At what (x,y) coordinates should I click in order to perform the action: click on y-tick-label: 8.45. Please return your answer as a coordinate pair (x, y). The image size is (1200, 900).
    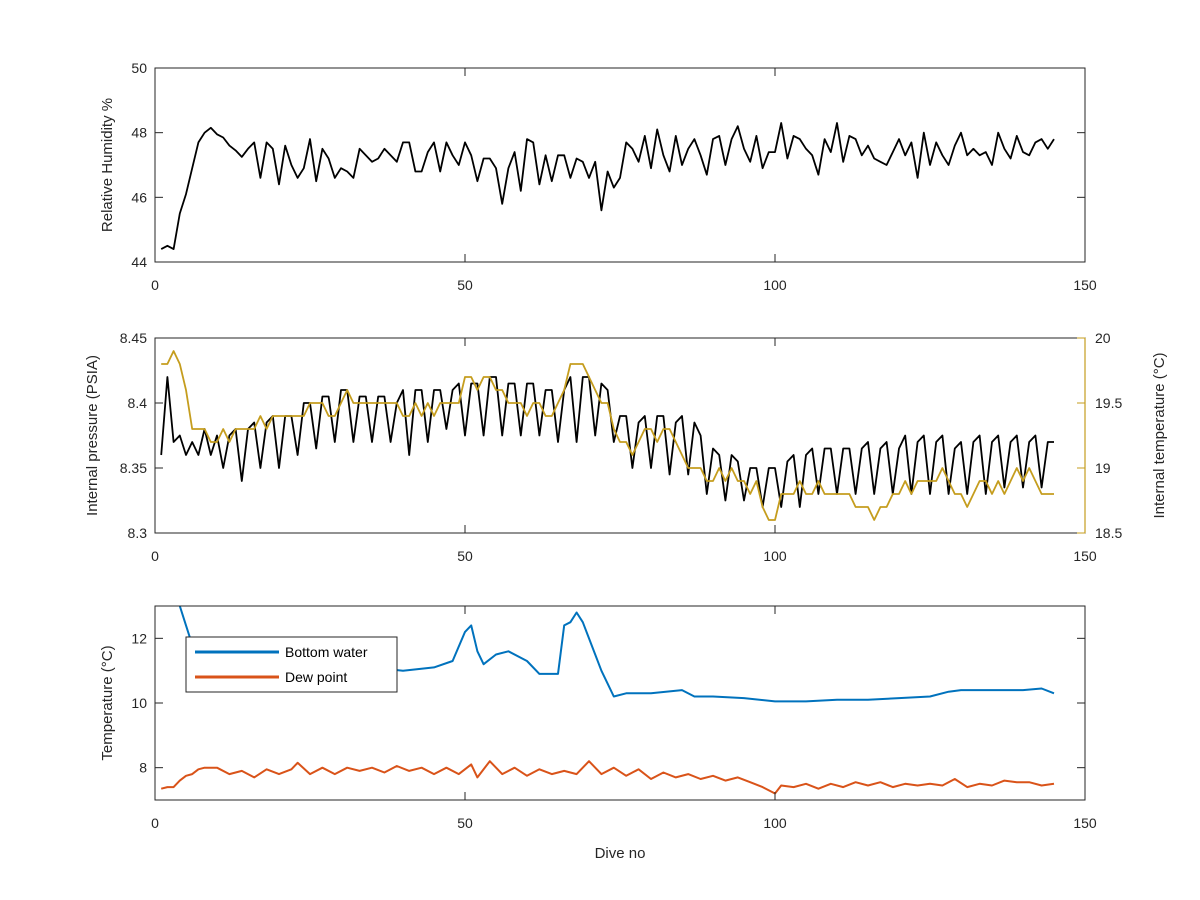
    Looking at the image, I should click on (133, 338).